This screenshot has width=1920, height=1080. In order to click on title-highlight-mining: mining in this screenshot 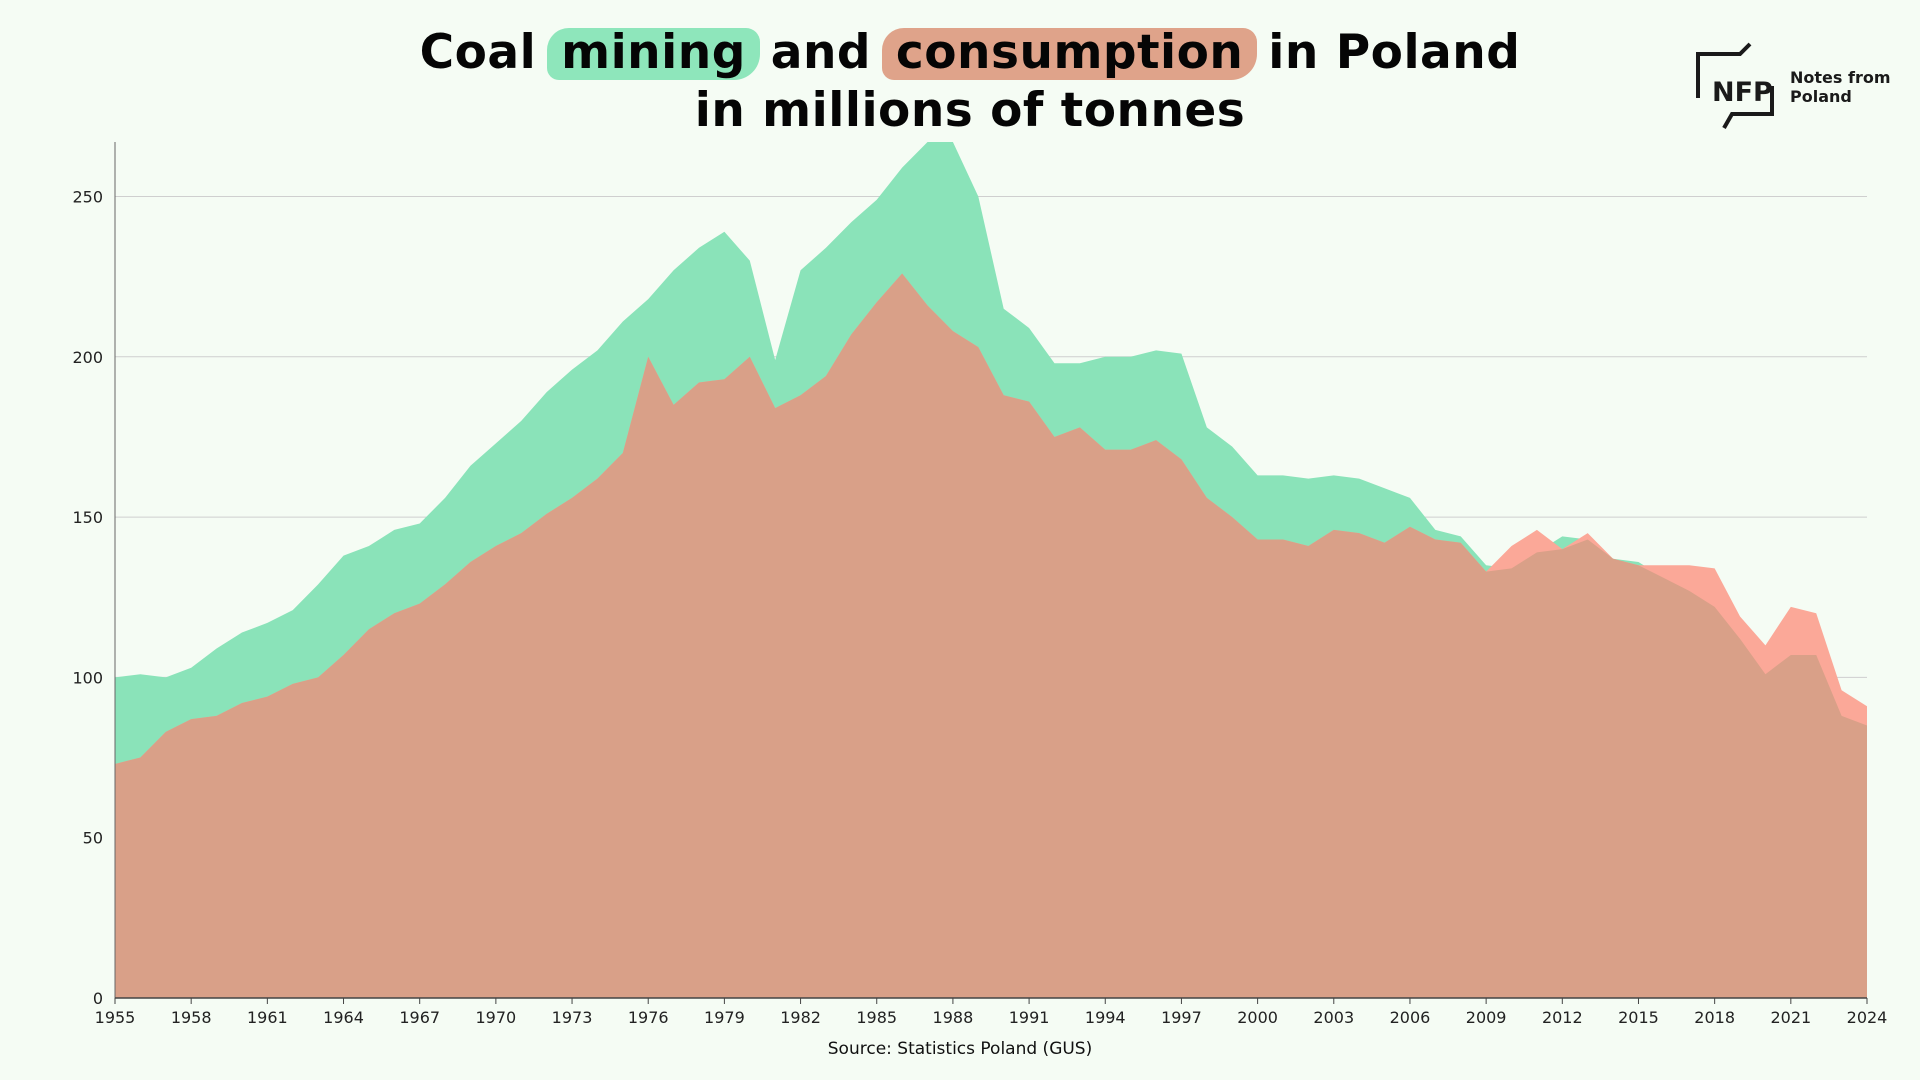, I will do `click(653, 53)`.